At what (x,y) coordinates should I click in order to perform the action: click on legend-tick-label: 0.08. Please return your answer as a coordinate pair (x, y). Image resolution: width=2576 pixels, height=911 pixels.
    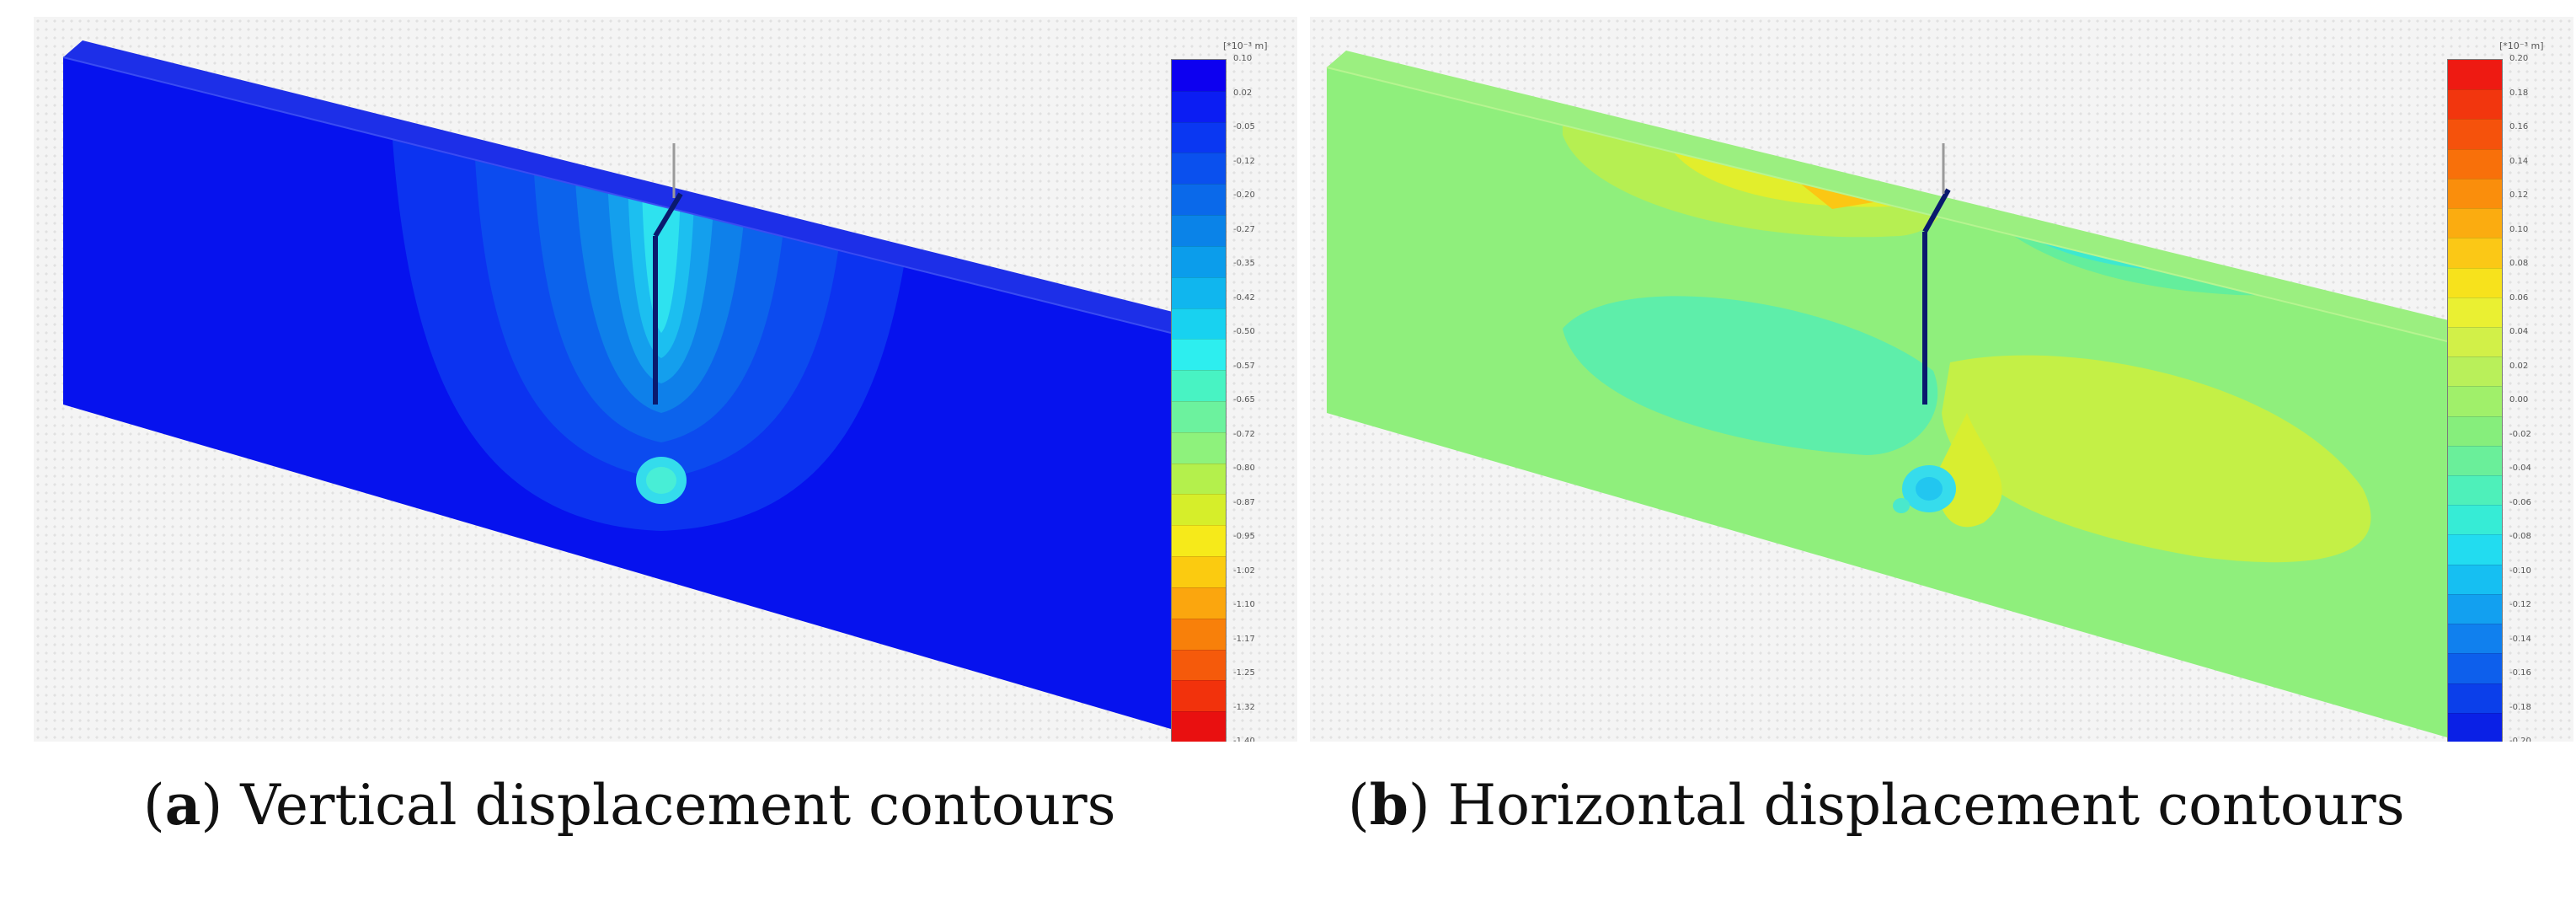
    Looking at the image, I should click on (2519, 263).